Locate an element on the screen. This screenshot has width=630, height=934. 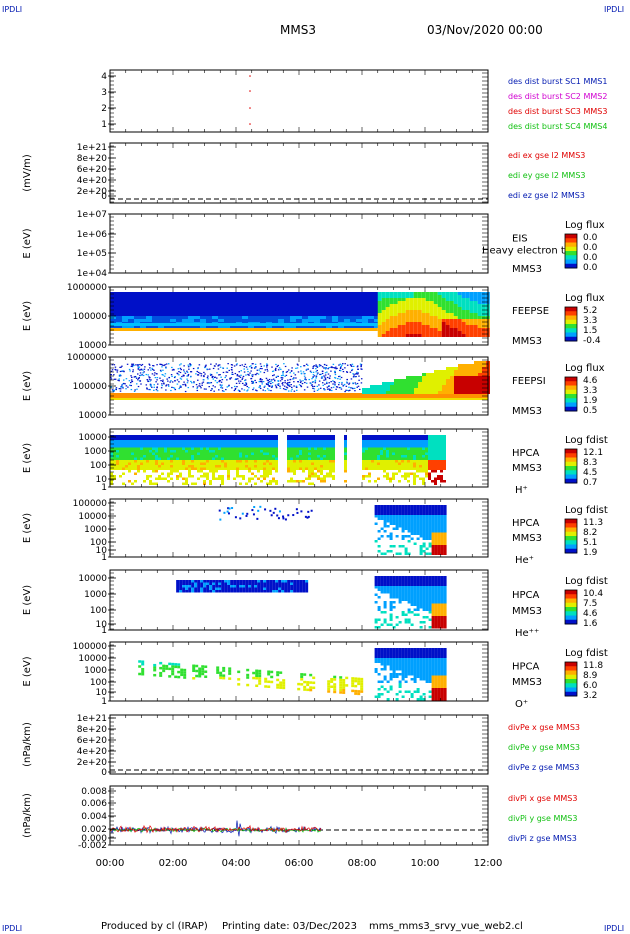
y-tick-label: 100 is located at coordinates (98, 611).